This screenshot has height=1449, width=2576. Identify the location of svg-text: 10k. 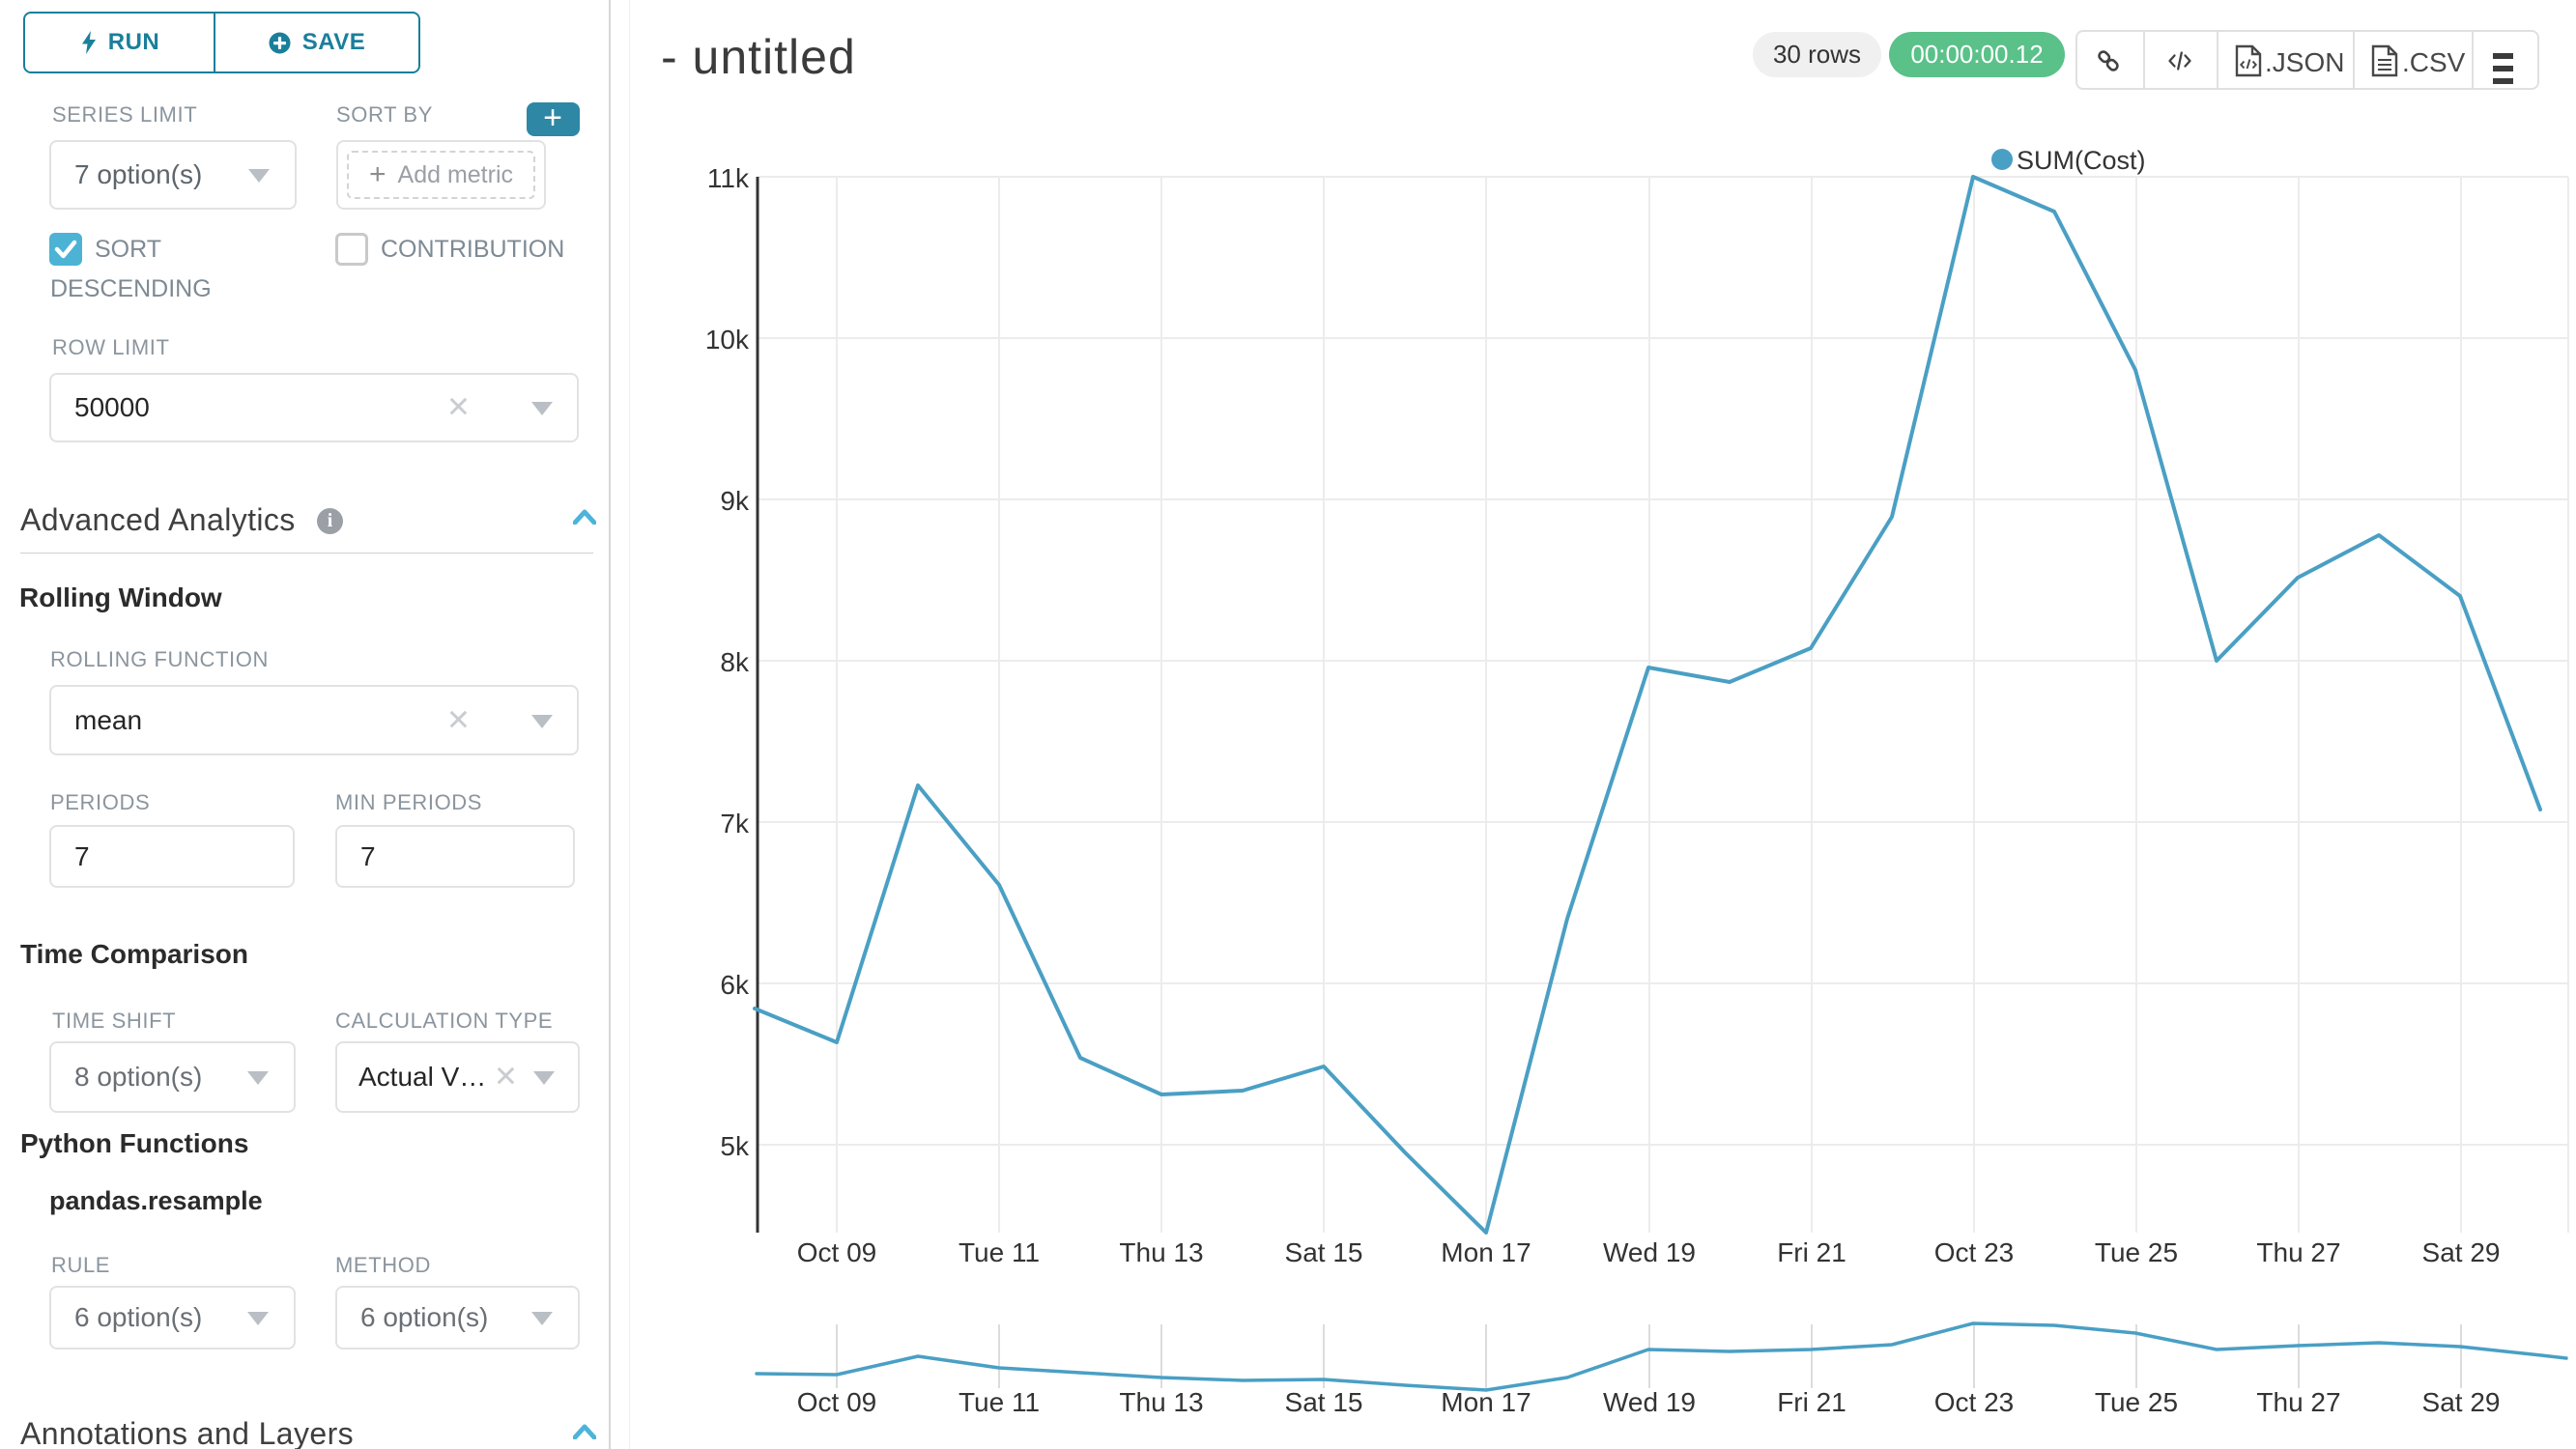
(728, 340).